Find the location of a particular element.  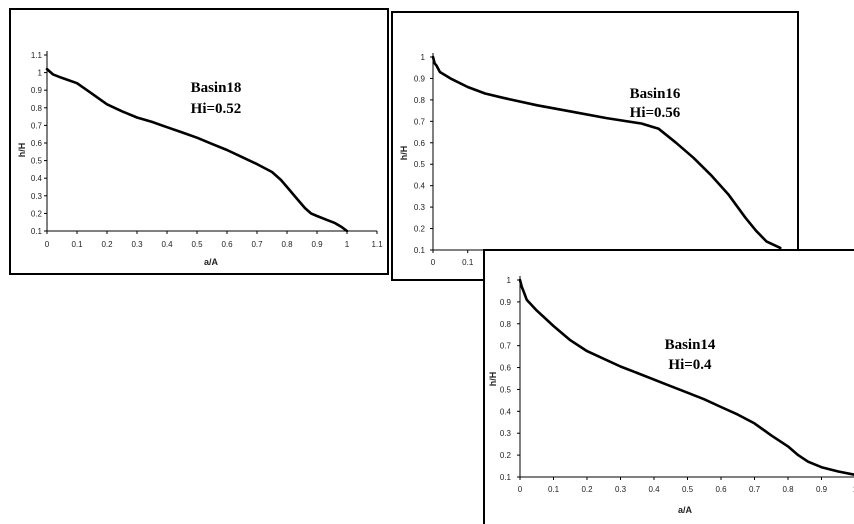

chart-title: Basin16 is located at coordinates (655, 94).